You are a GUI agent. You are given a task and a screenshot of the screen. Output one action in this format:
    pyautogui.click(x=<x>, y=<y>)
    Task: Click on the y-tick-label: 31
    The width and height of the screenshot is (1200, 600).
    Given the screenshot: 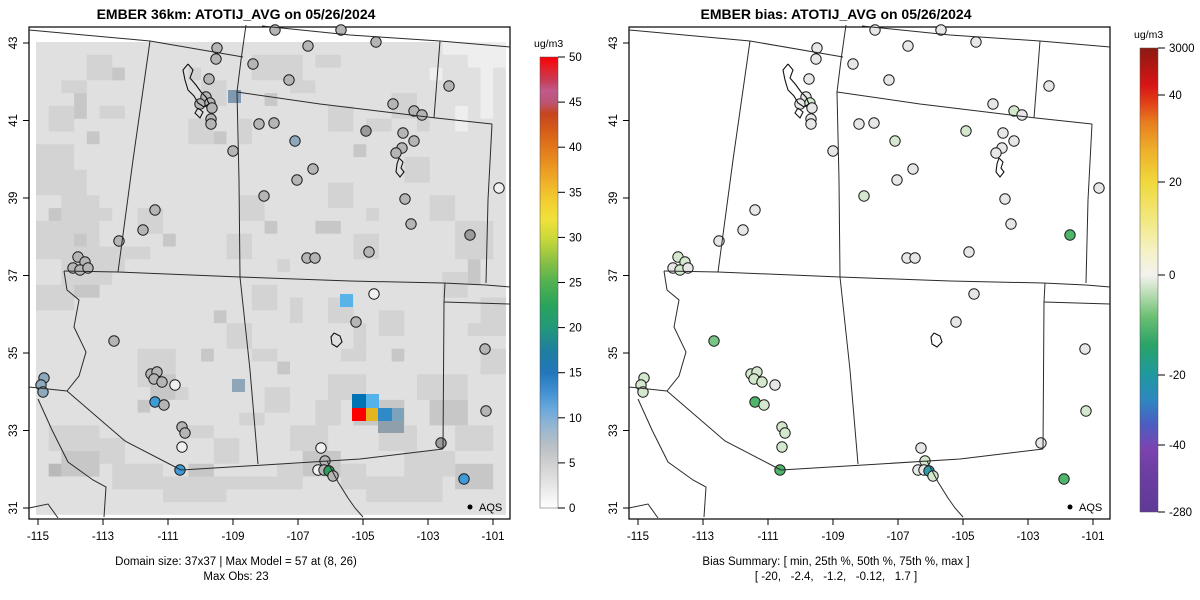 What is the action you would take?
    pyautogui.click(x=614, y=508)
    